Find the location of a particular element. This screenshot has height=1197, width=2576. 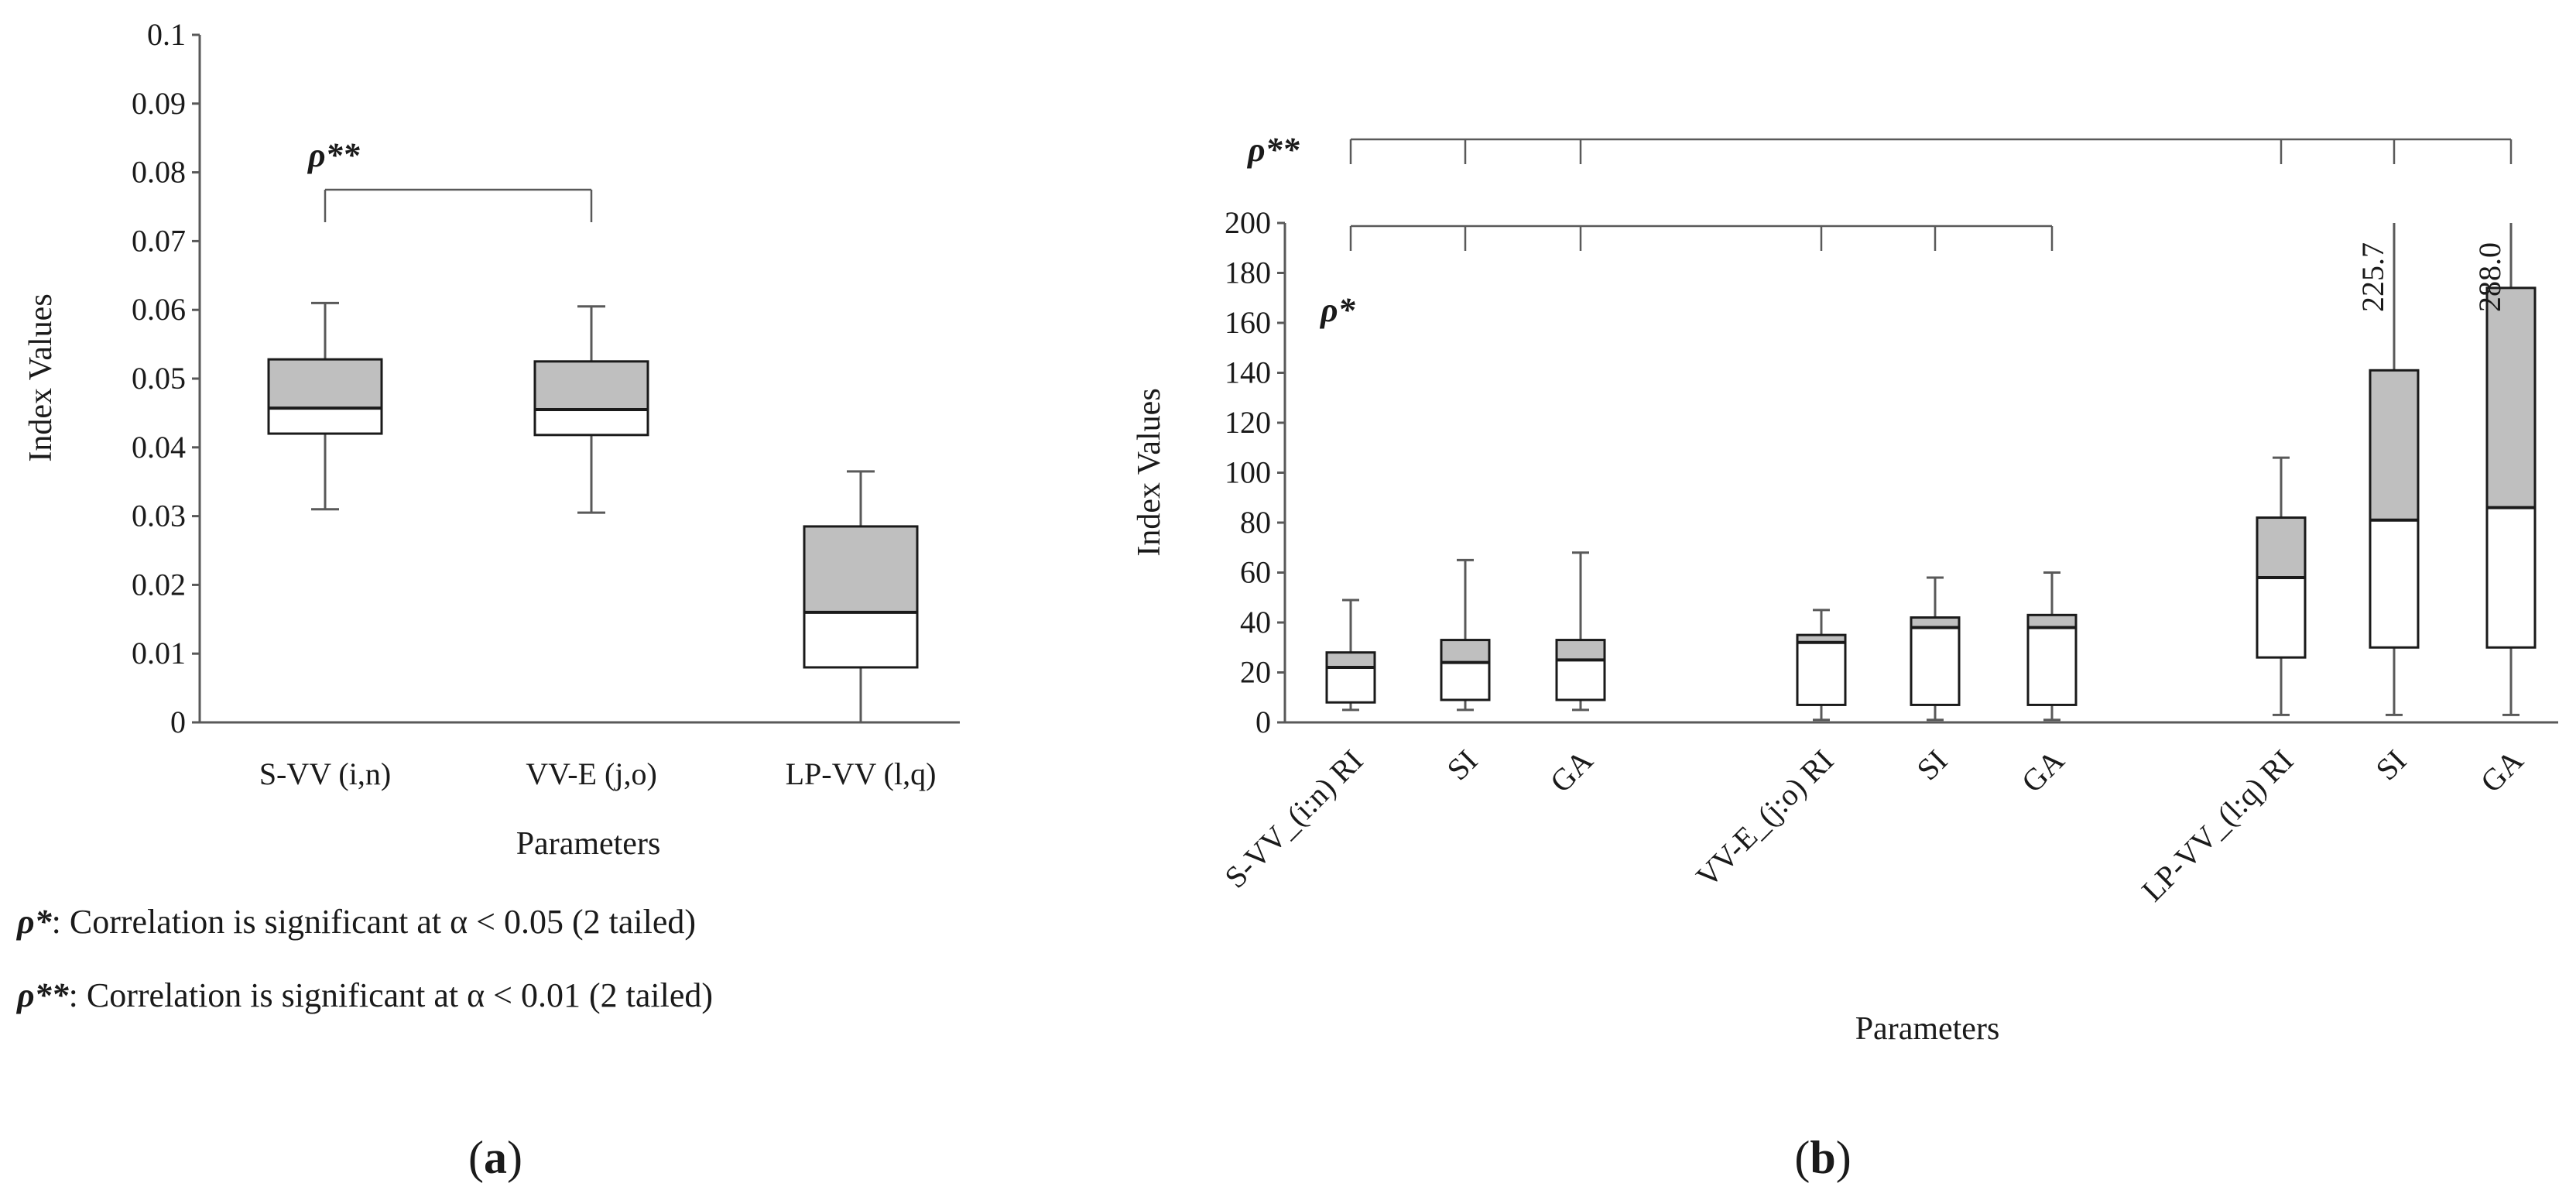

panel-a-x-title: Parameters is located at coordinates (588, 844).